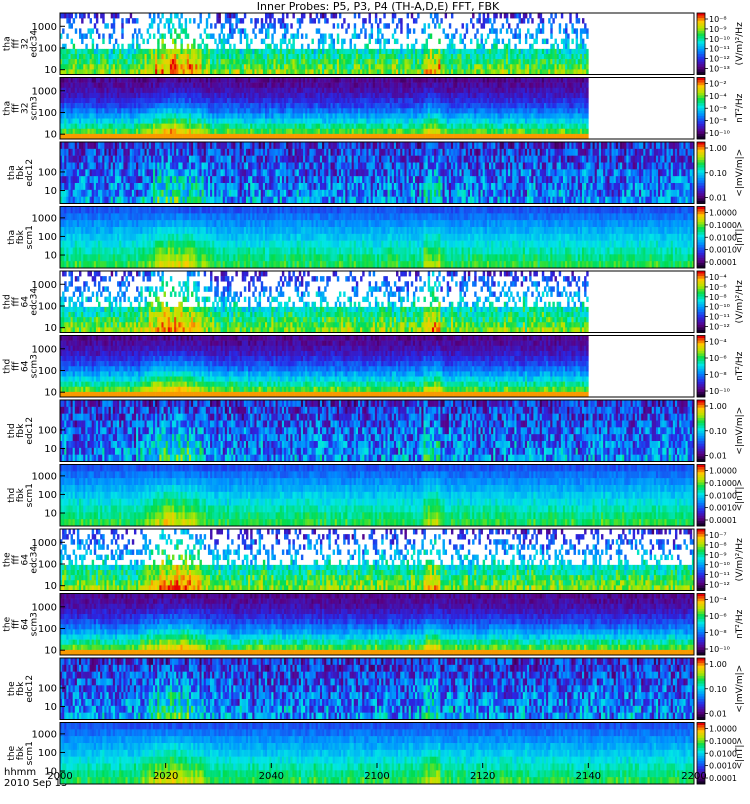 The height and width of the screenshot is (804, 750). What do you see at coordinates (20, 772) in the screenshot?
I see `time-axis-label: hhmm` at bounding box center [20, 772].